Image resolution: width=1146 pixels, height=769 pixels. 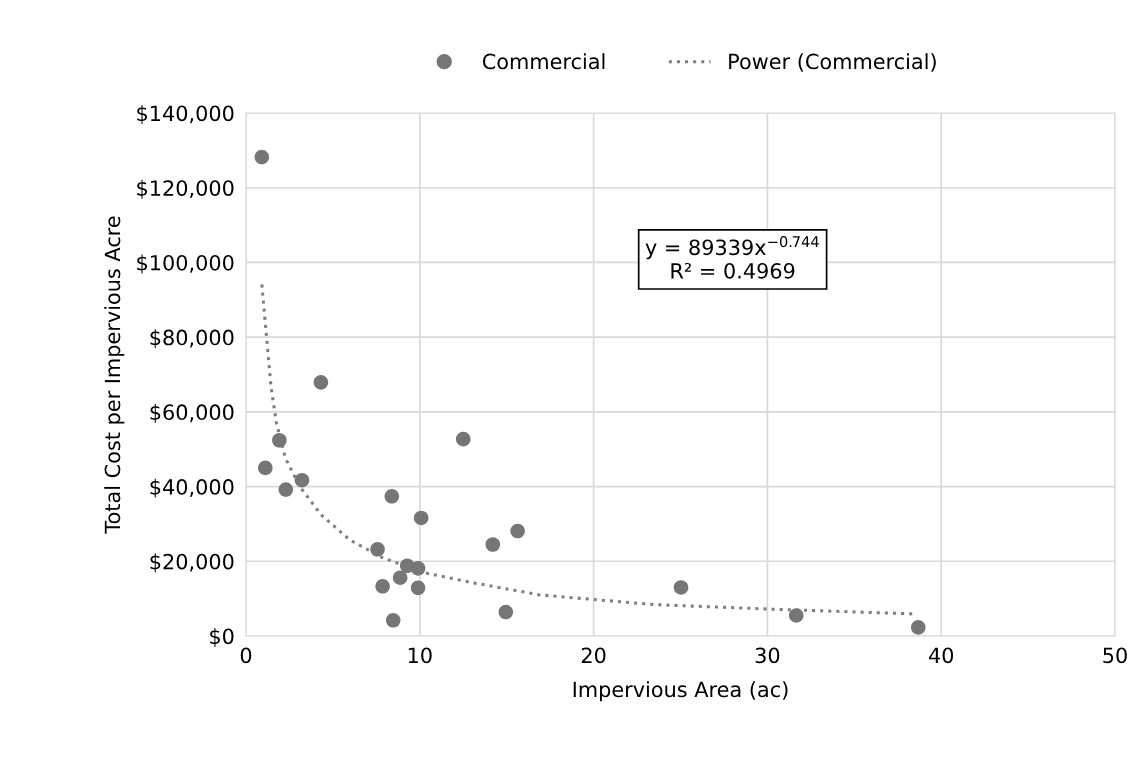 I want to click on y-tick-label: $20,000, so click(x=192, y=563).